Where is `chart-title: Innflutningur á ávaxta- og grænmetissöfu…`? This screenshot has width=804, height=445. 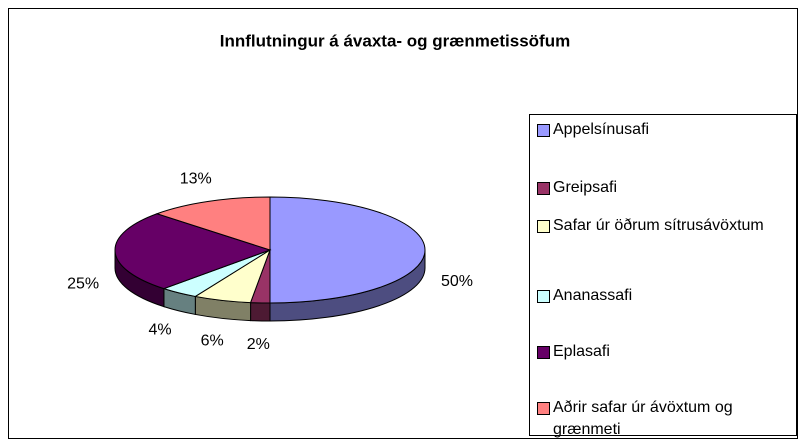 chart-title: Innflutningur á ávaxta- og grænmetissöfu… is located at coordinates (395, 40).